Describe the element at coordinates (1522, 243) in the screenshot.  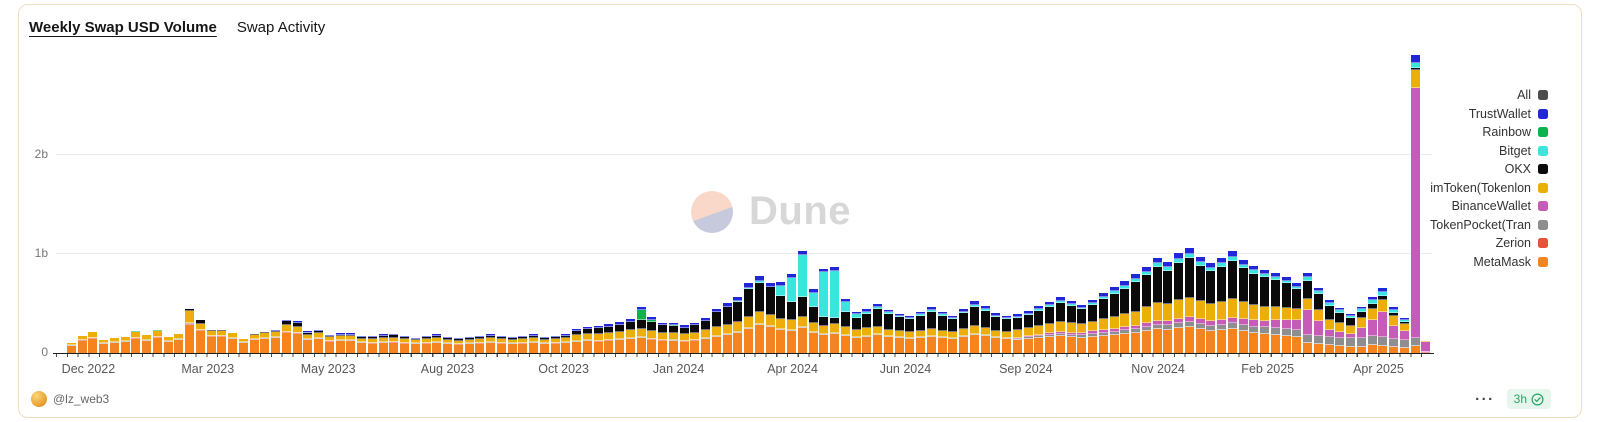
I see `legend-item-zerion: Zerion` at that location.